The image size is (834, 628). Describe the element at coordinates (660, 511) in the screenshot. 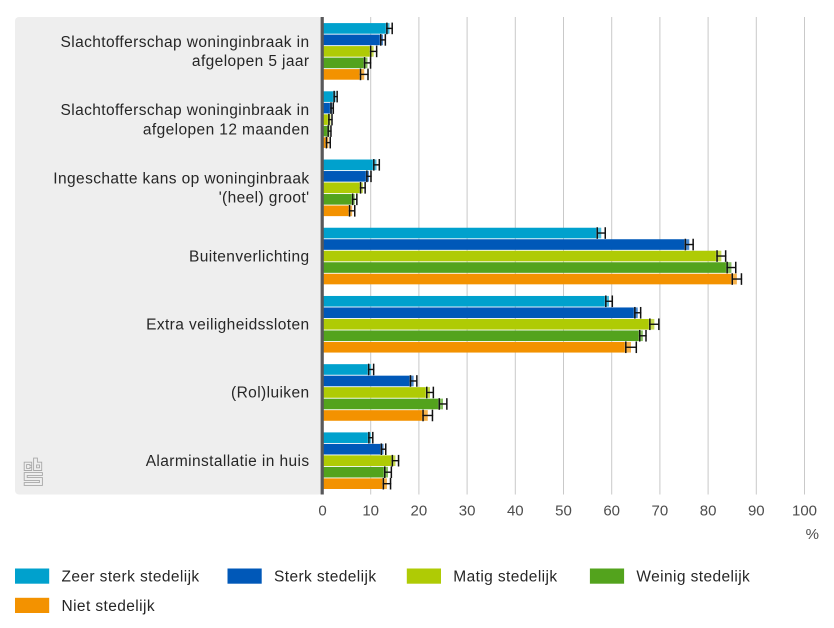

I see `svg-text: 70` at that location.